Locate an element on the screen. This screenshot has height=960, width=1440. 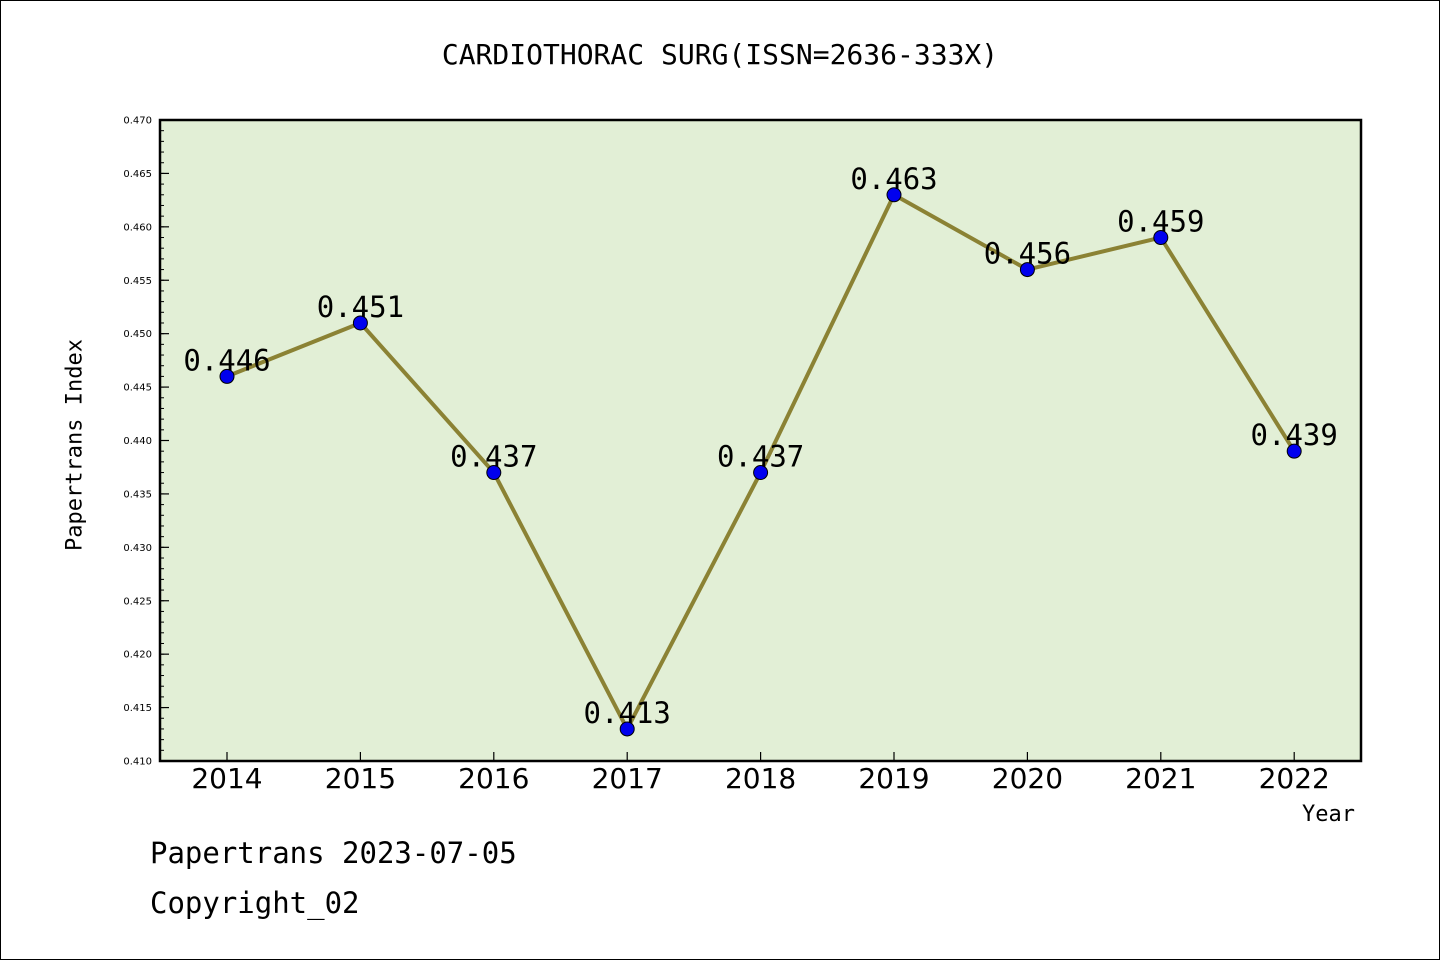
y-tick-label: 0.450 is located at coordinates (137, 334).